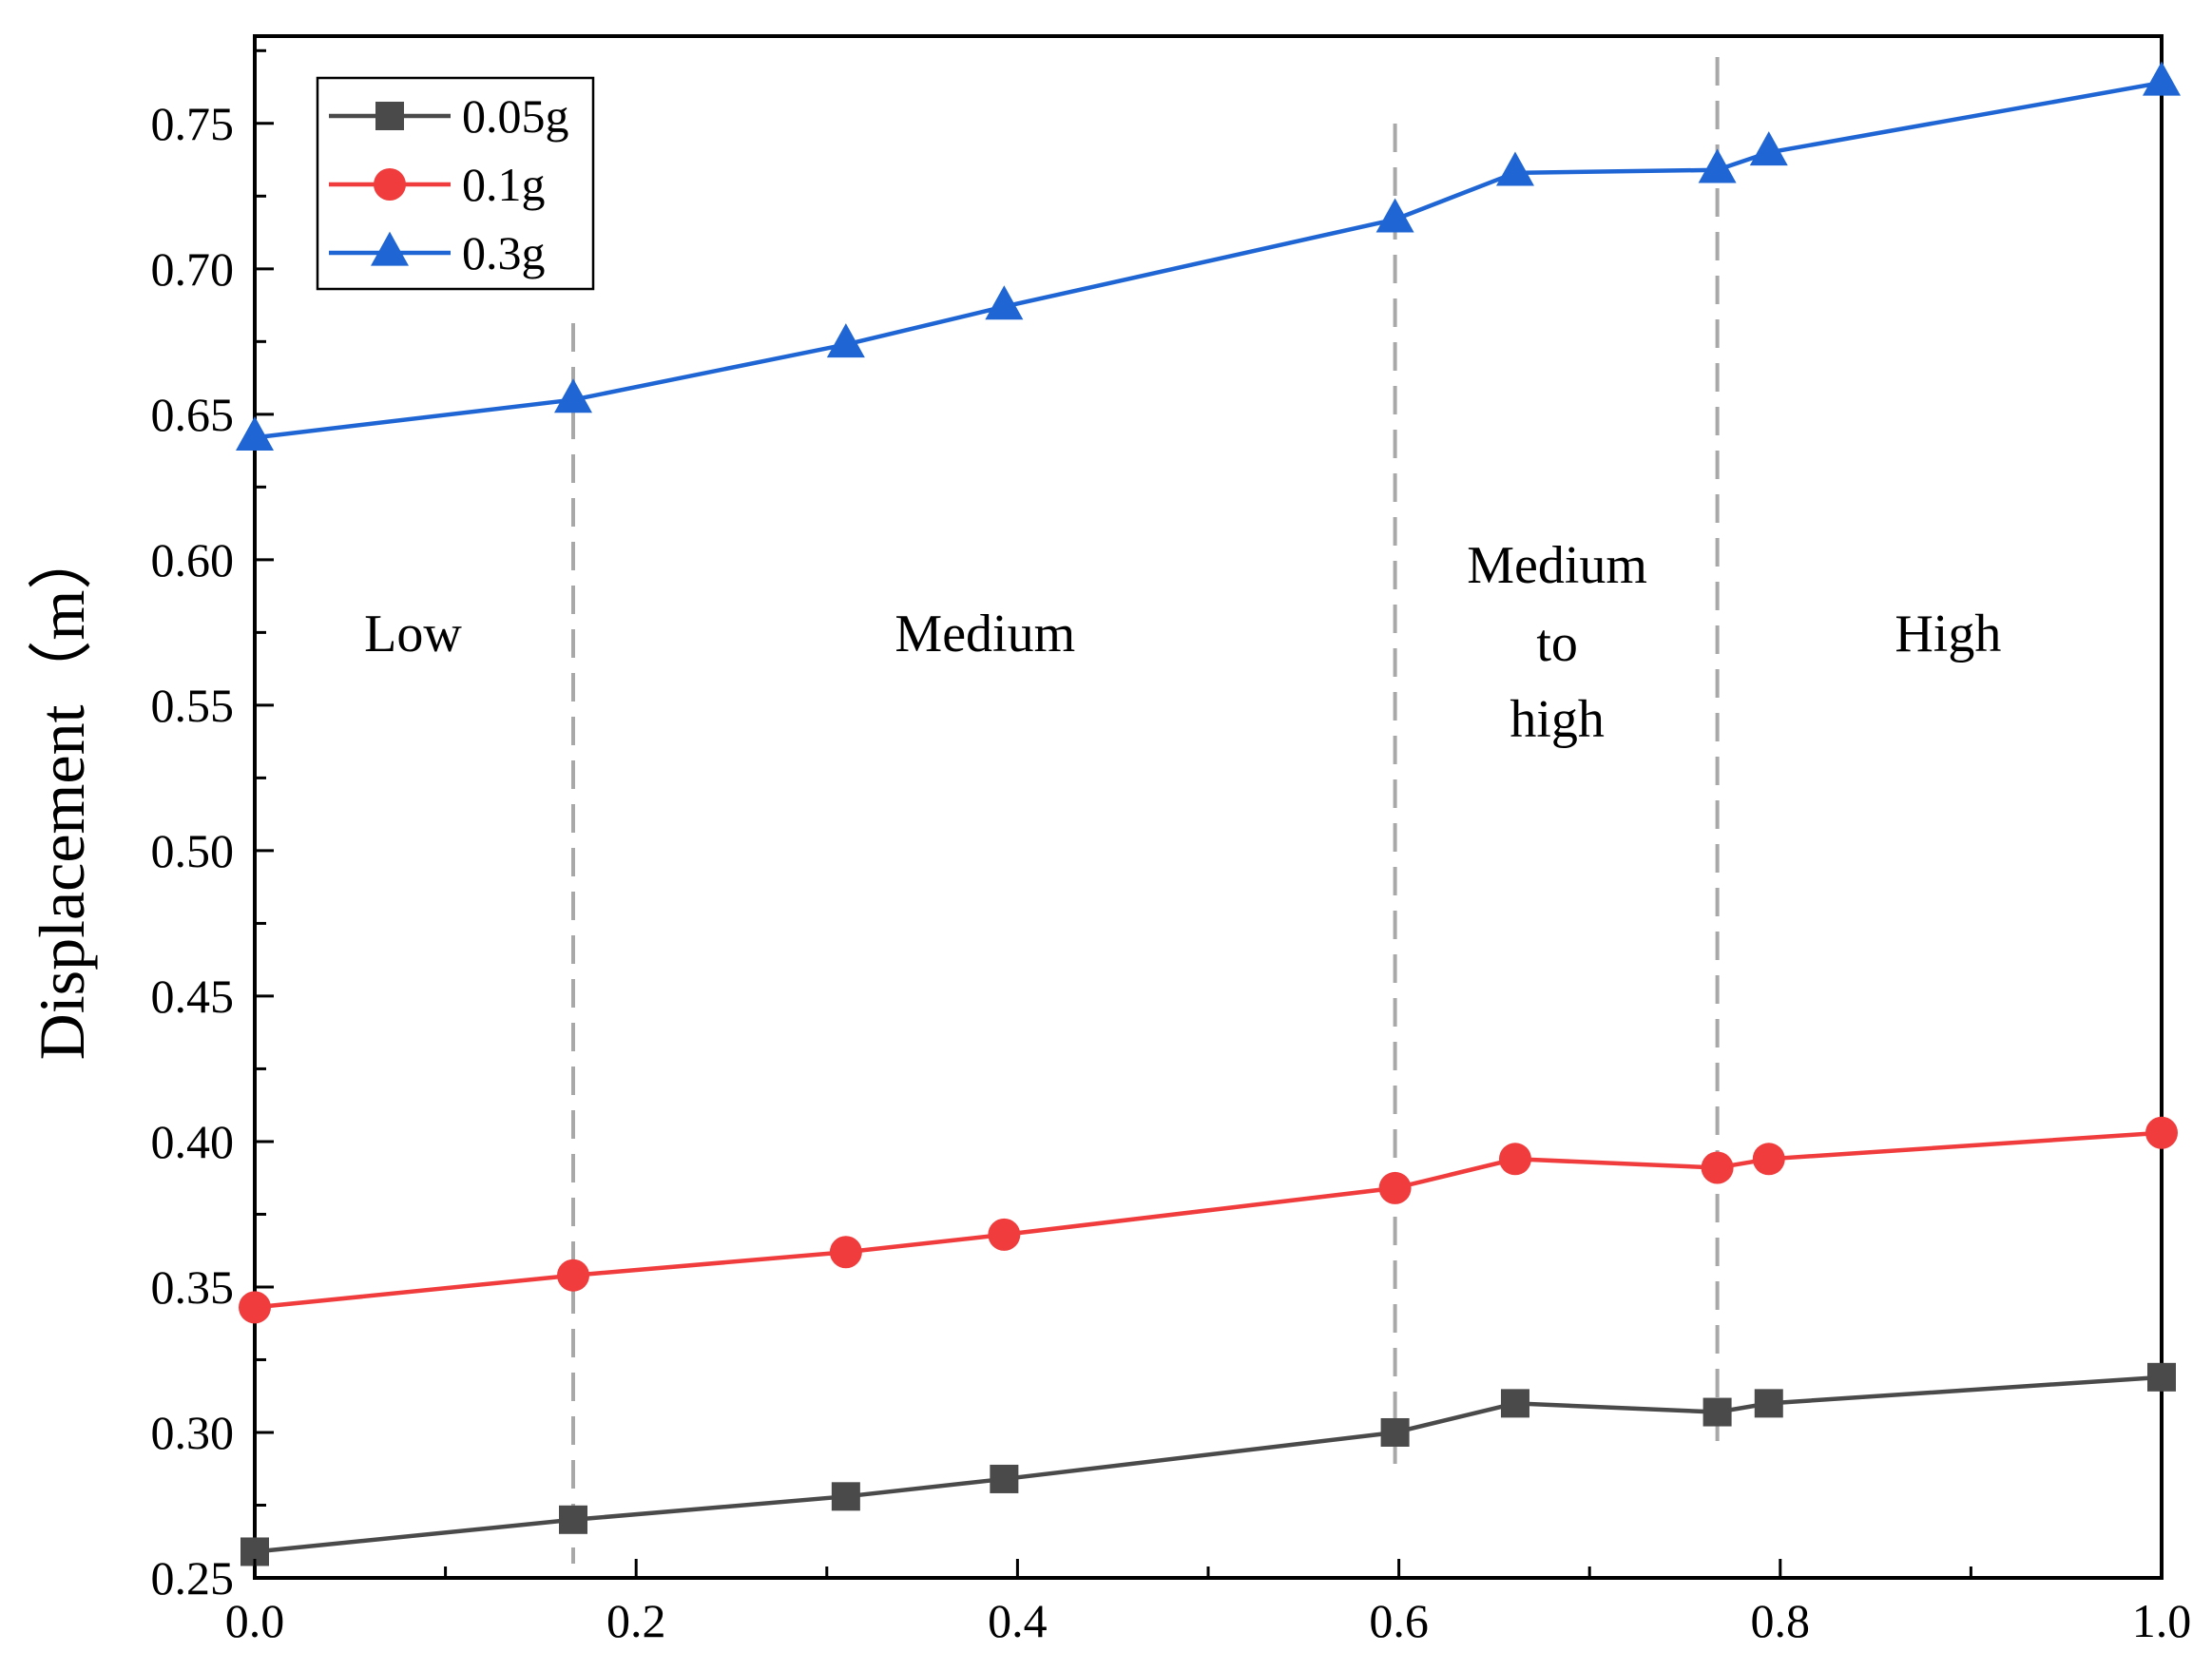 Image resolution: width=2212 pixels, height=1672 pixels. I want to click on y-tick-label: 0.45, so click(193, 996).